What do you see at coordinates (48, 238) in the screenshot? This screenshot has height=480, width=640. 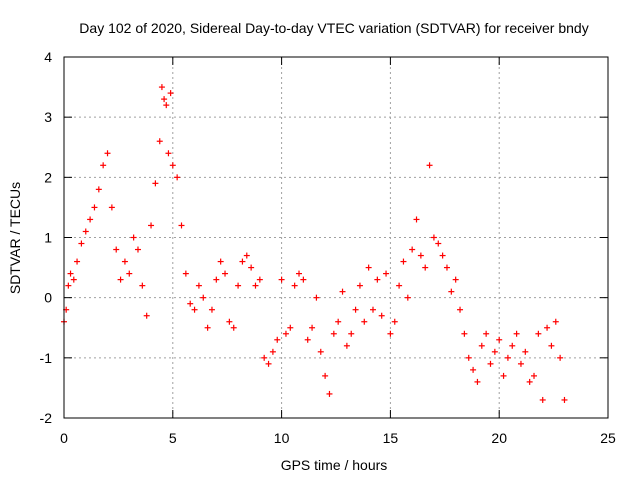 I see `y-tick-label: 1` at bounding box center [48, 238].